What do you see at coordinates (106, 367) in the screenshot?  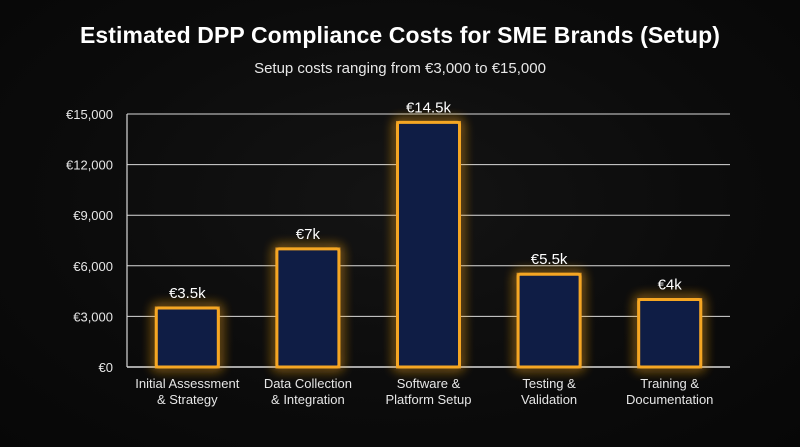 I see `y-tick-label: €0` at bounding box center [106, 367].